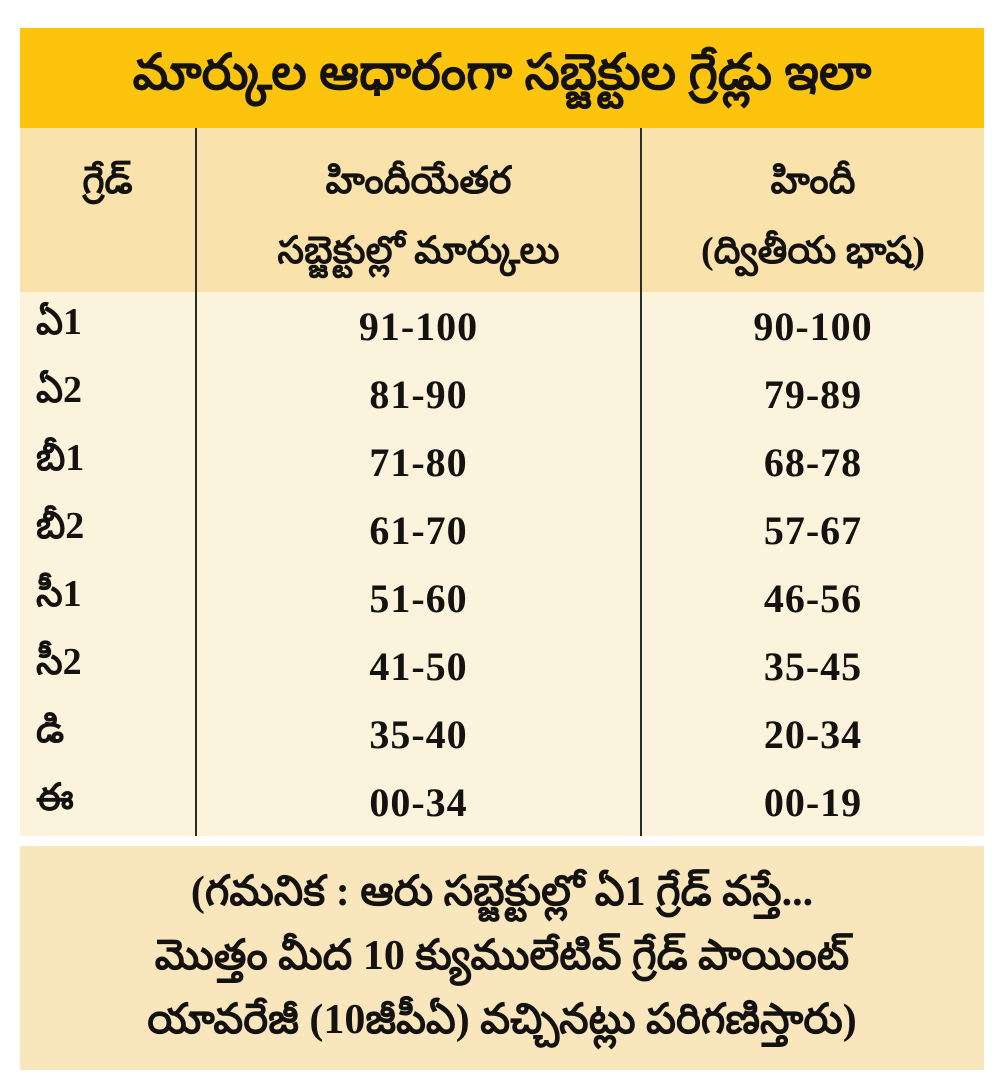 This screenshot has height=1087, width=1004. Describe the element at coordinates (812, 734) in the screenshot. I see `hindi-marks-cell: 20-34` at that location.